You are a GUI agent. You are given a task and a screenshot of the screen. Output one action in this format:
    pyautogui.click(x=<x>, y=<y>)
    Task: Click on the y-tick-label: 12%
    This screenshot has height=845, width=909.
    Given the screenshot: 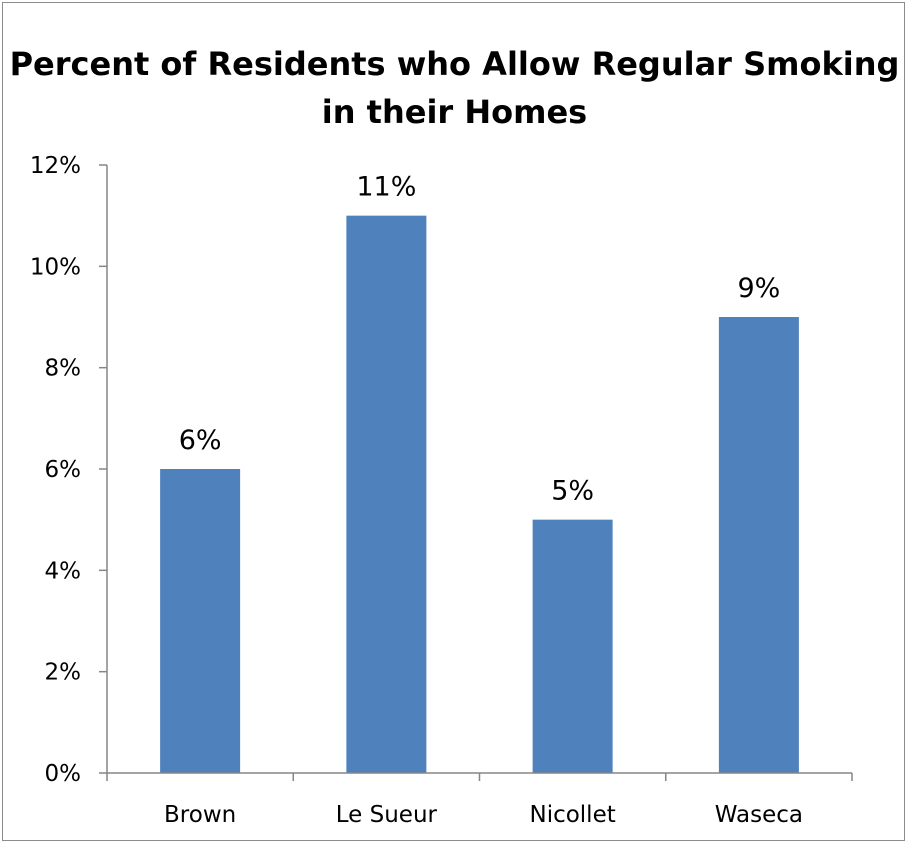 What is the action you would take?
    pyautogui.click(x=55, y=166)
    